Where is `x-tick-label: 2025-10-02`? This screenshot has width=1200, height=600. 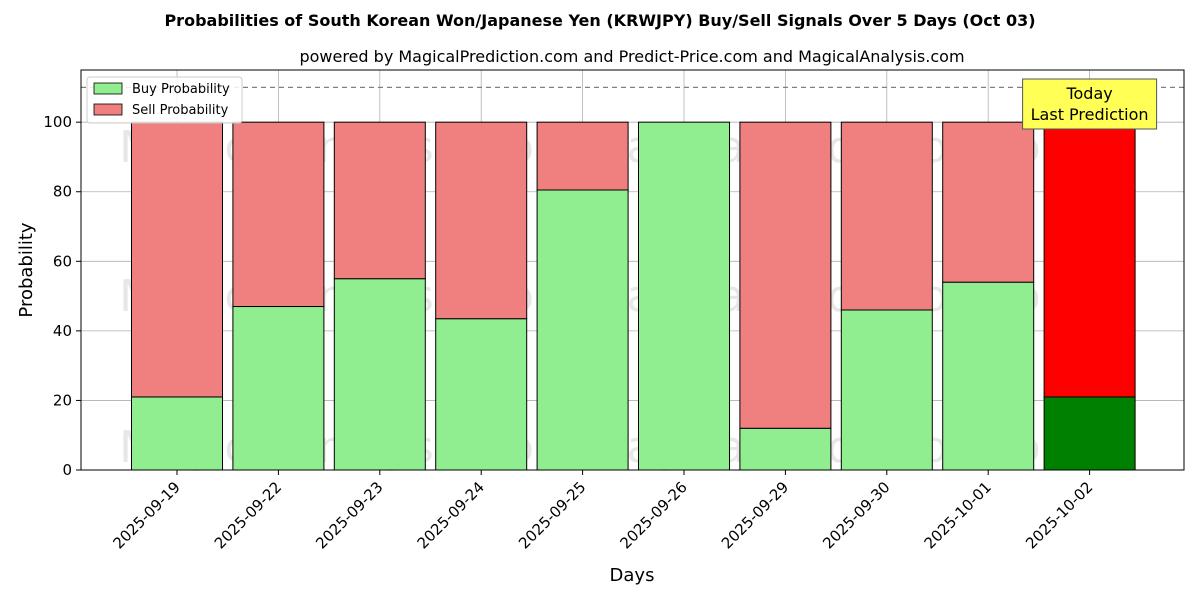
x-tick-label: 2025-10-02 is located at coordinates (1059, 515).